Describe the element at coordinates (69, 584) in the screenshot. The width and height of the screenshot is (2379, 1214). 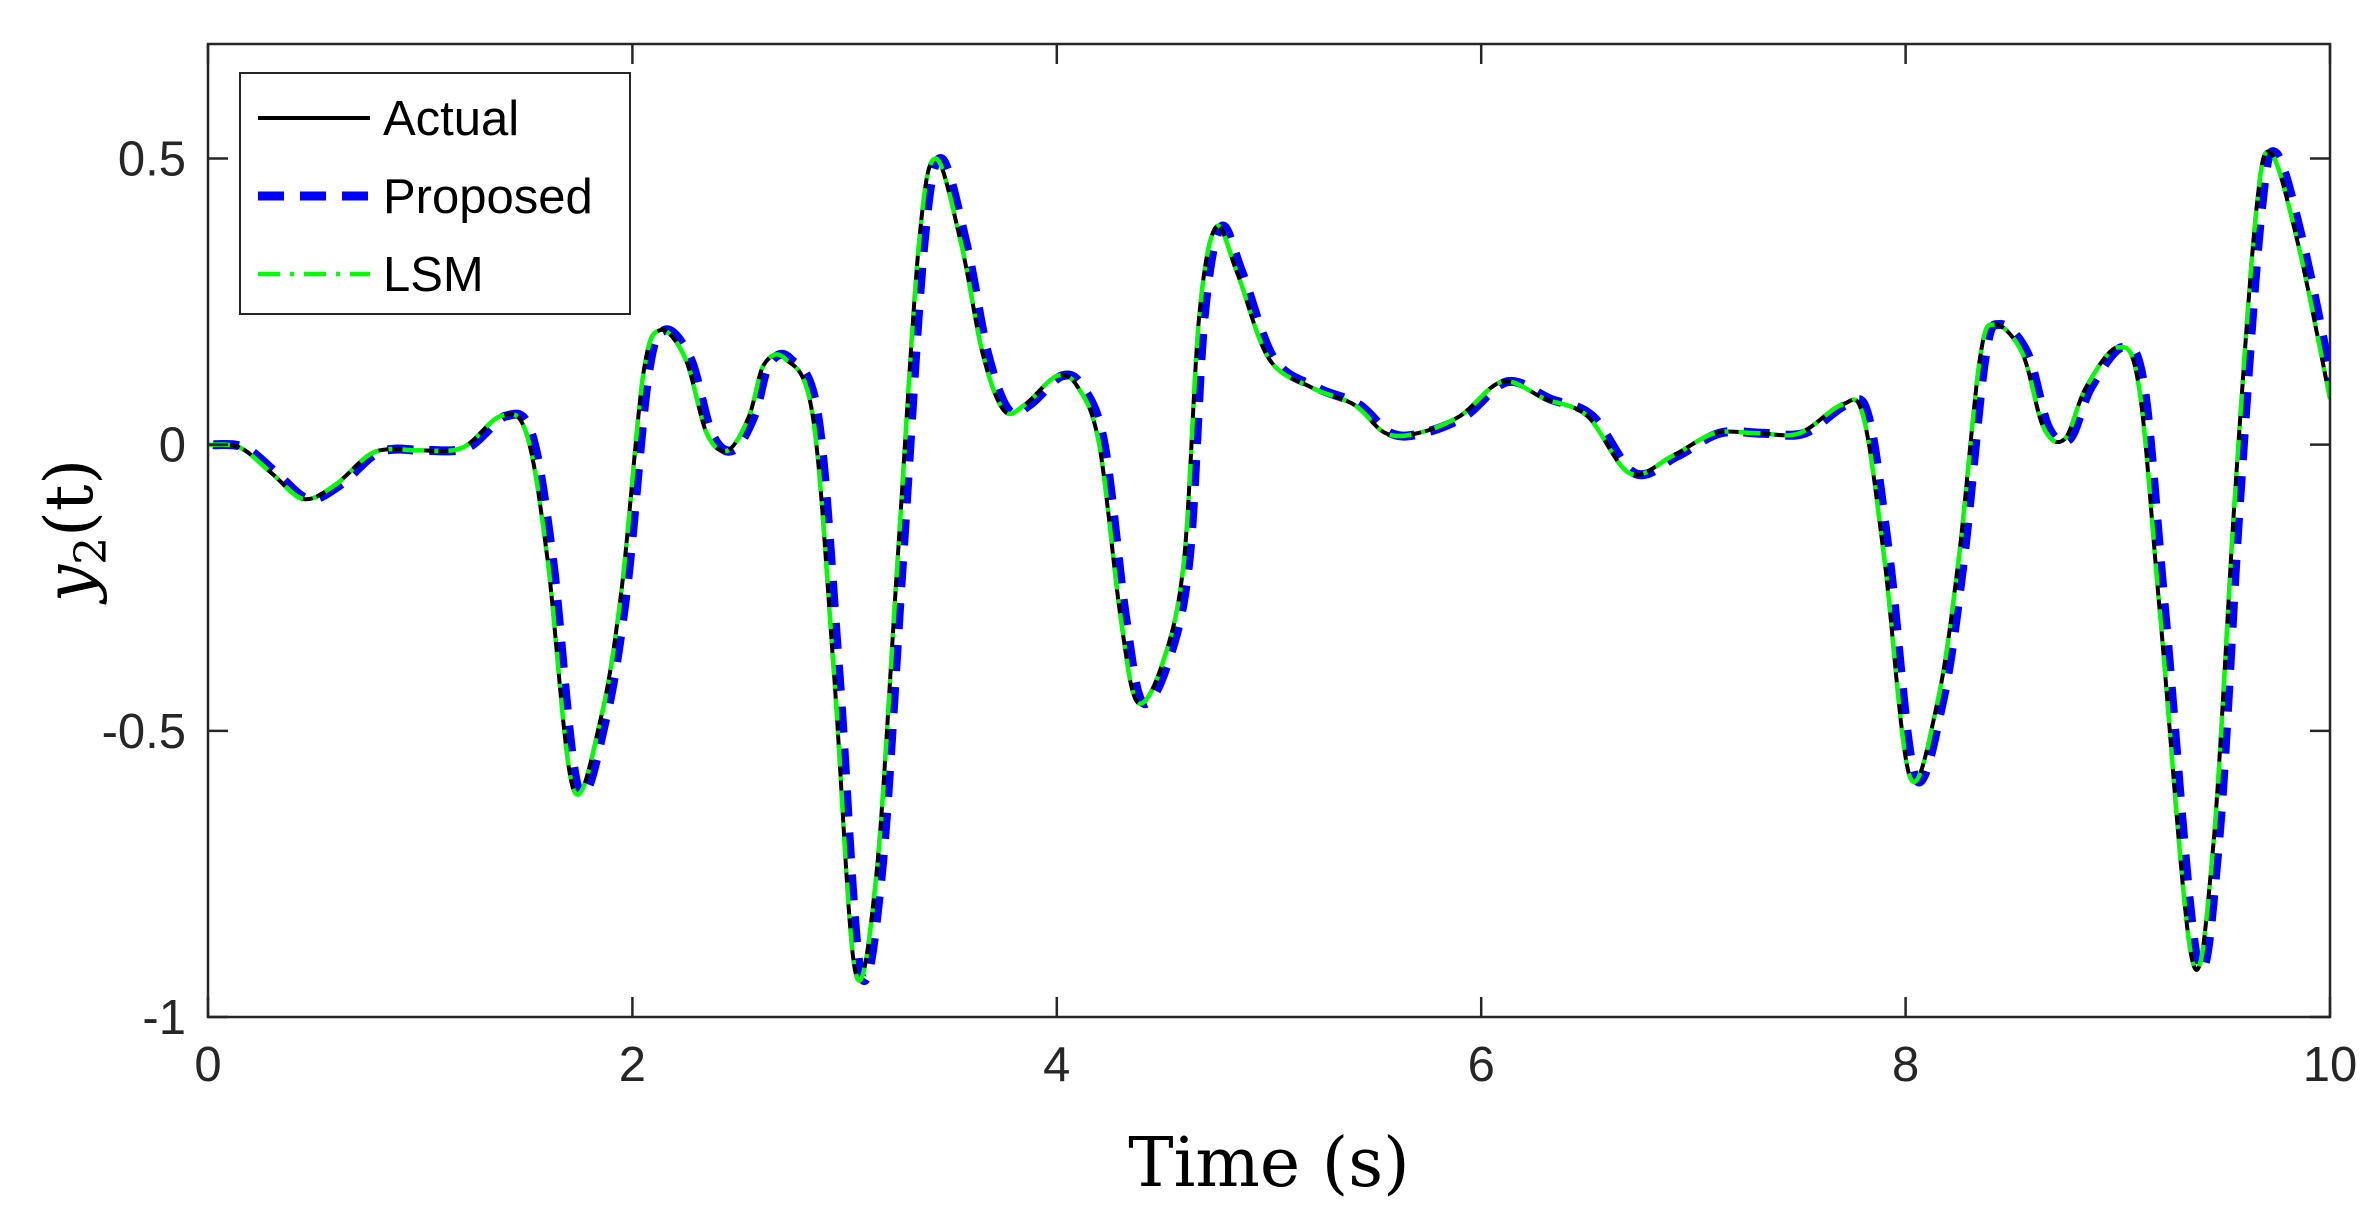
I see `y-axis-title-base: y` at that location.